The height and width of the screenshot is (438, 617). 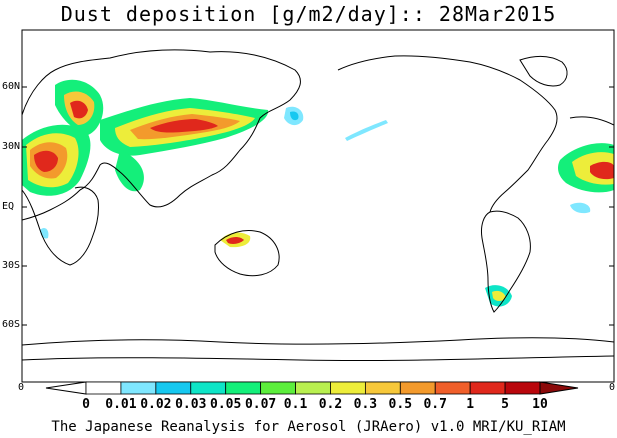 I want to click on lat-label-eq: EQ, so click(x=8, y=206).